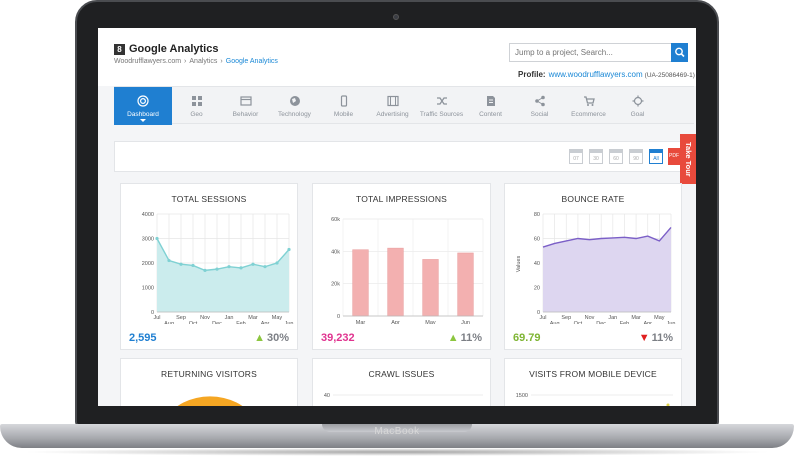 The width and height of the screenshot is (794, 458). I want to click on donut-segment, so click(210, 401).